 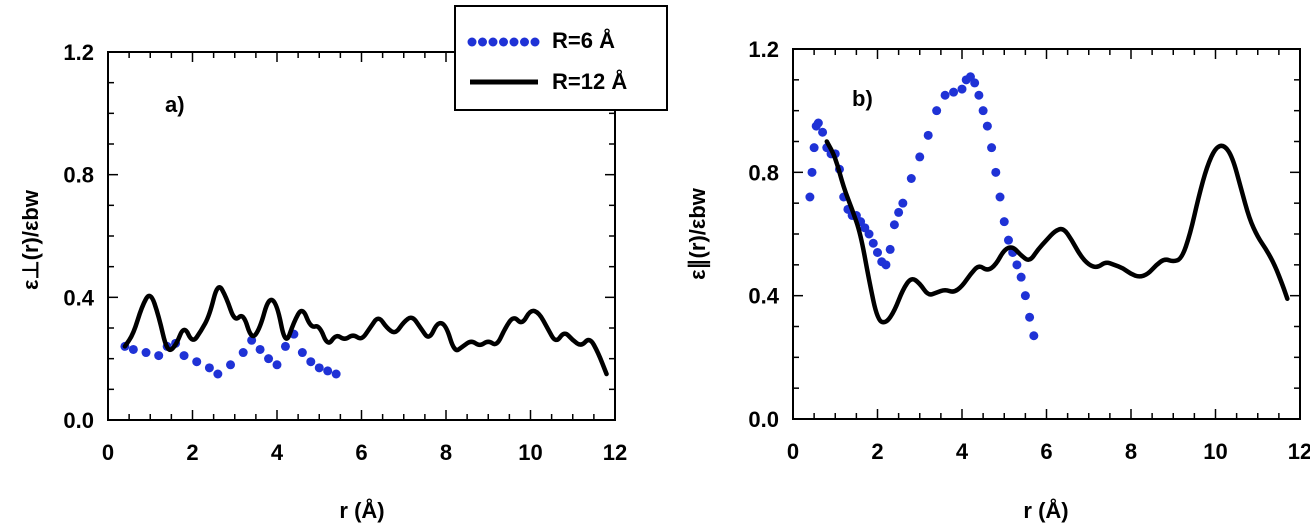 I want to click on panel-label-a: a), so click(x=175, y=104).